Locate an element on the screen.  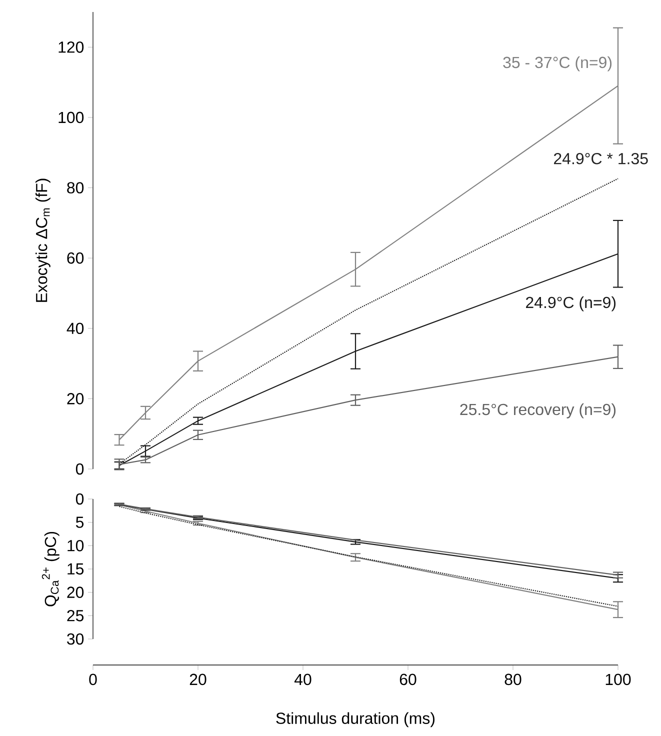
x-tick-label: 100 is located at coordinates (618, 680).